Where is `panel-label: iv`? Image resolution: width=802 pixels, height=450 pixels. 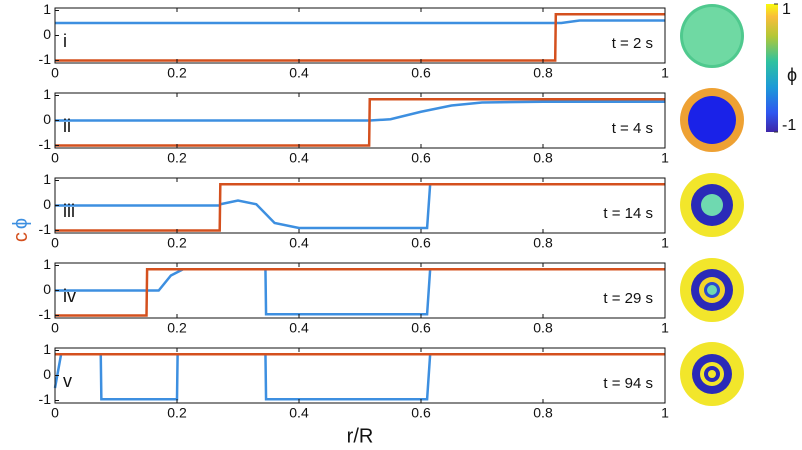 panel-label: iv is located at coordinates (69, 296).